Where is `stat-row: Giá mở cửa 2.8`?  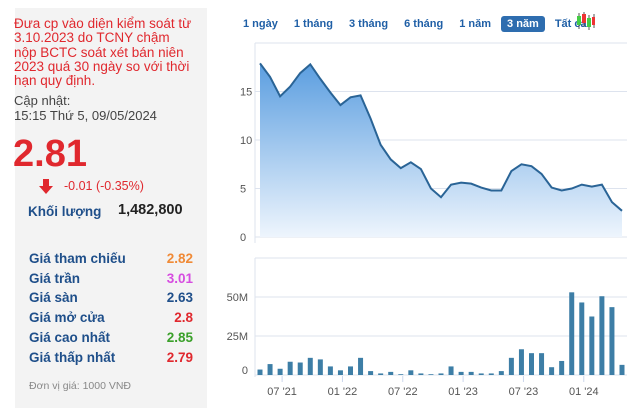
stat-row: Giá mở cửa 2.8 is located at coordinates (111, 320).